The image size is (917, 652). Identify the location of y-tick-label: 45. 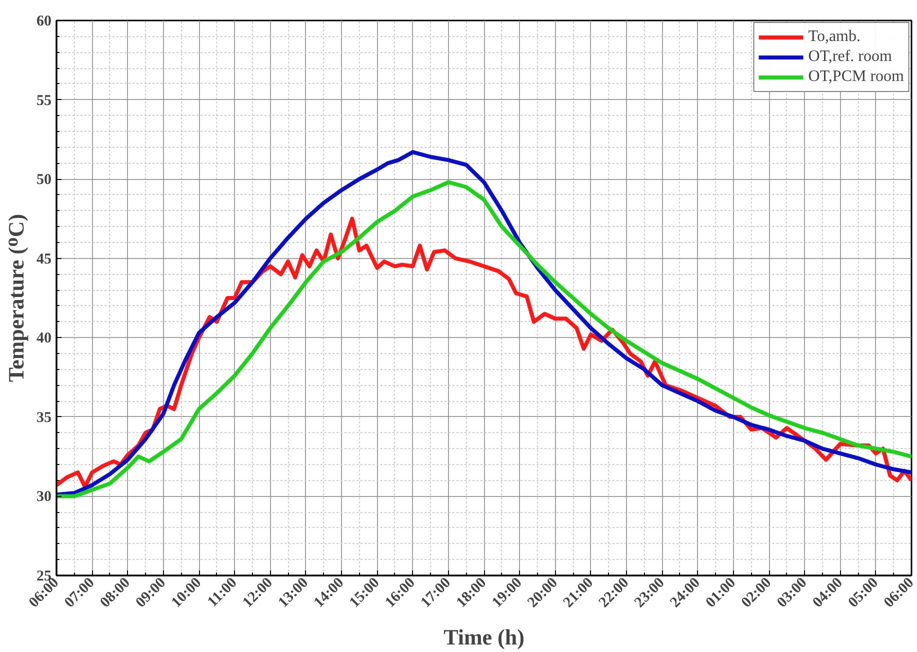
(44, 259).